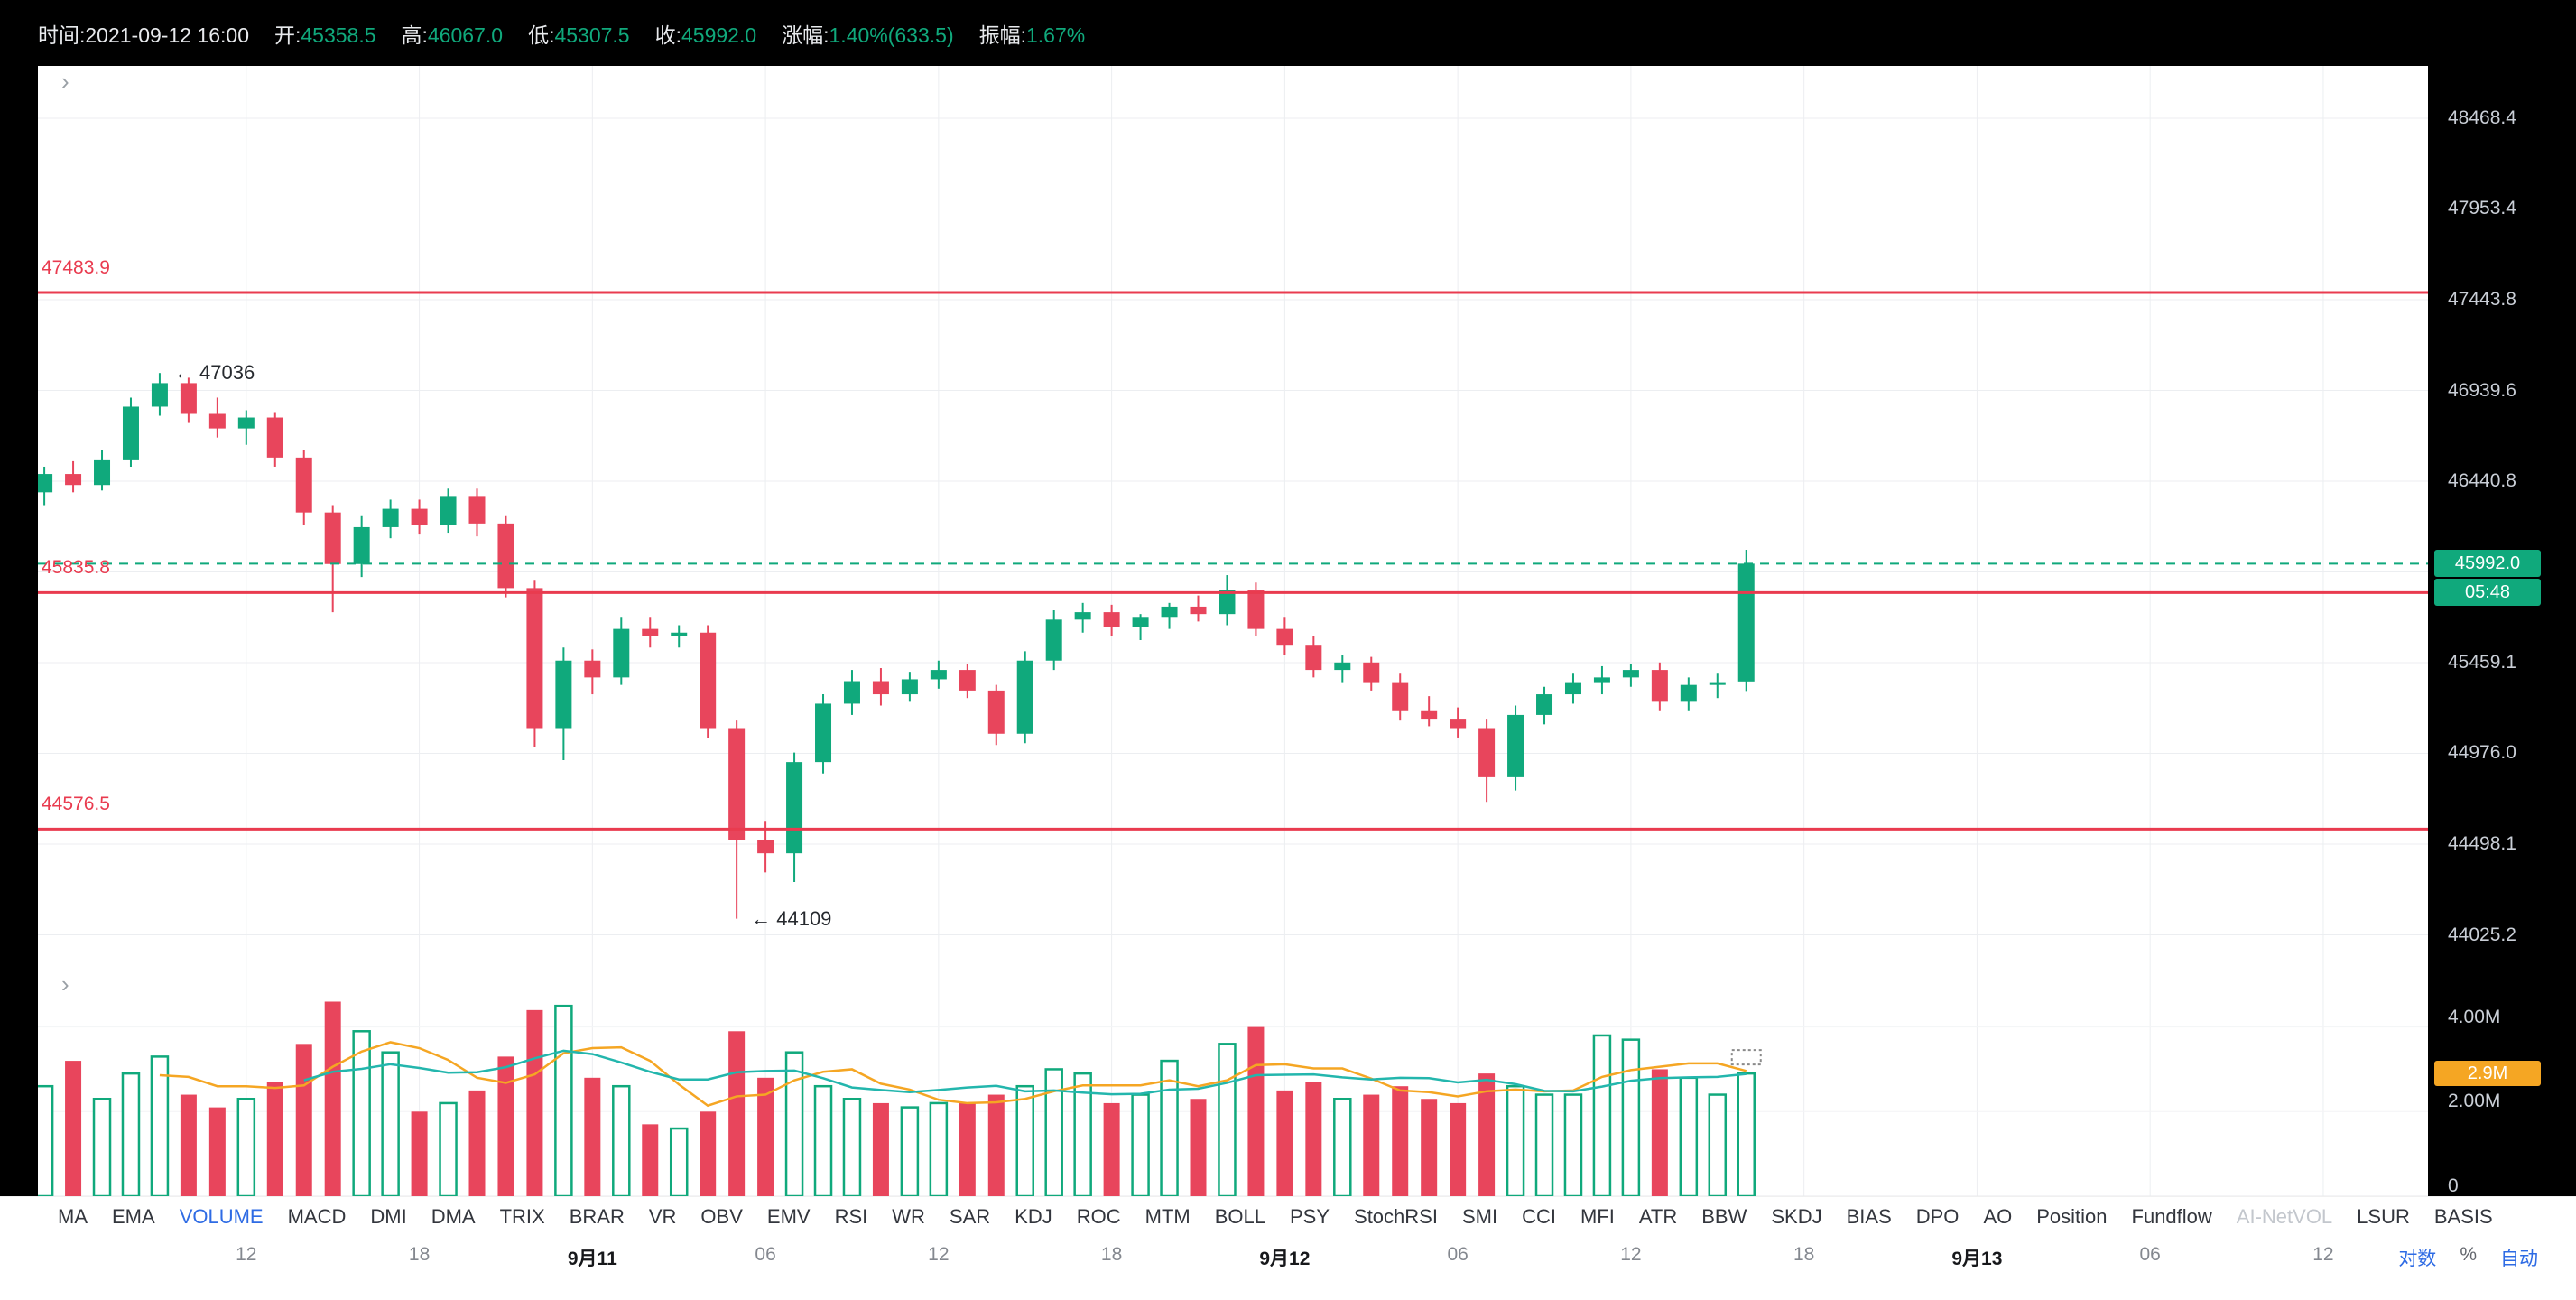 The width and height of the screenshot is (2576, 1300). What do you see at coordinates (1796, 1217) in the screenshot?
I see `indicator-tab-skdj: SKDJ` at bounding box center [1796, 1217].